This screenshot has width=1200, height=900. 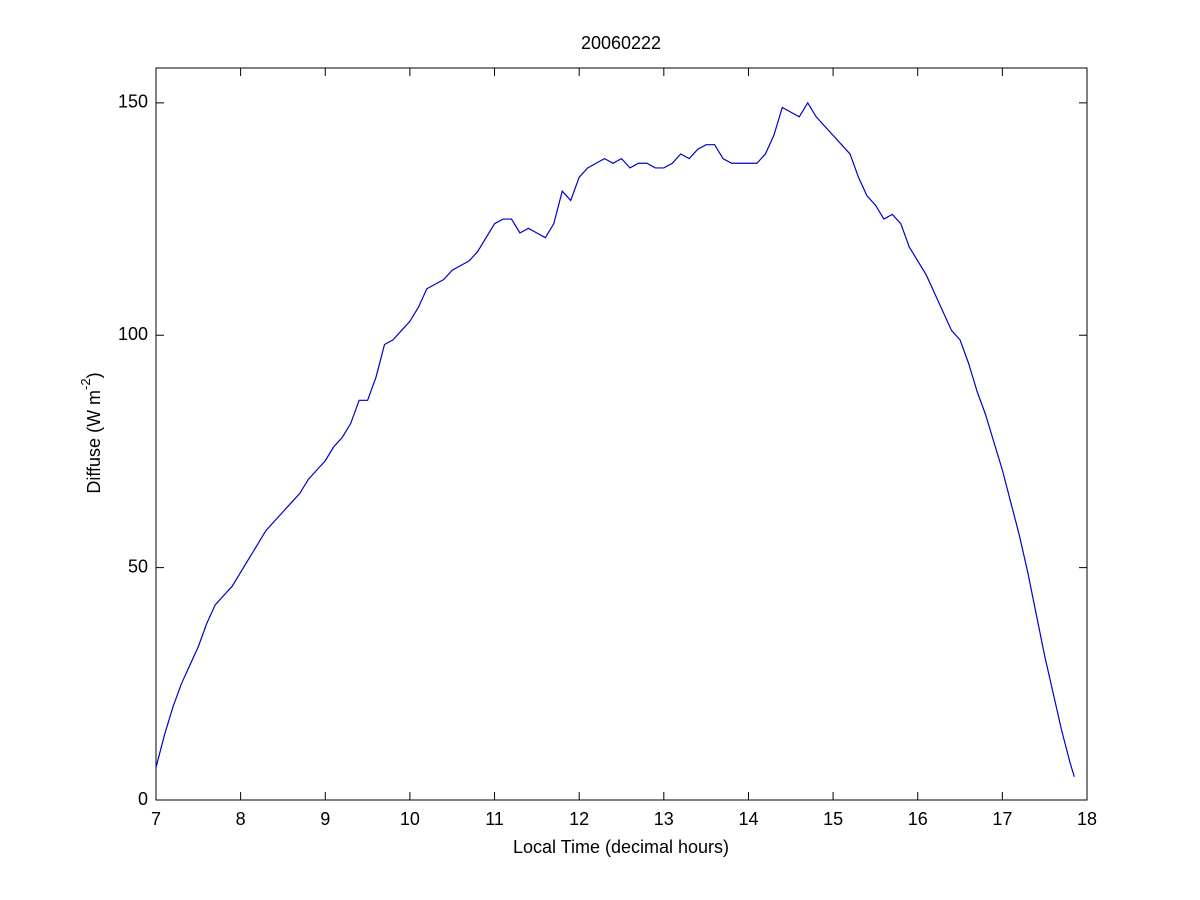 I want to click on x-tick-label: 18, so click(x=1087, y=819).